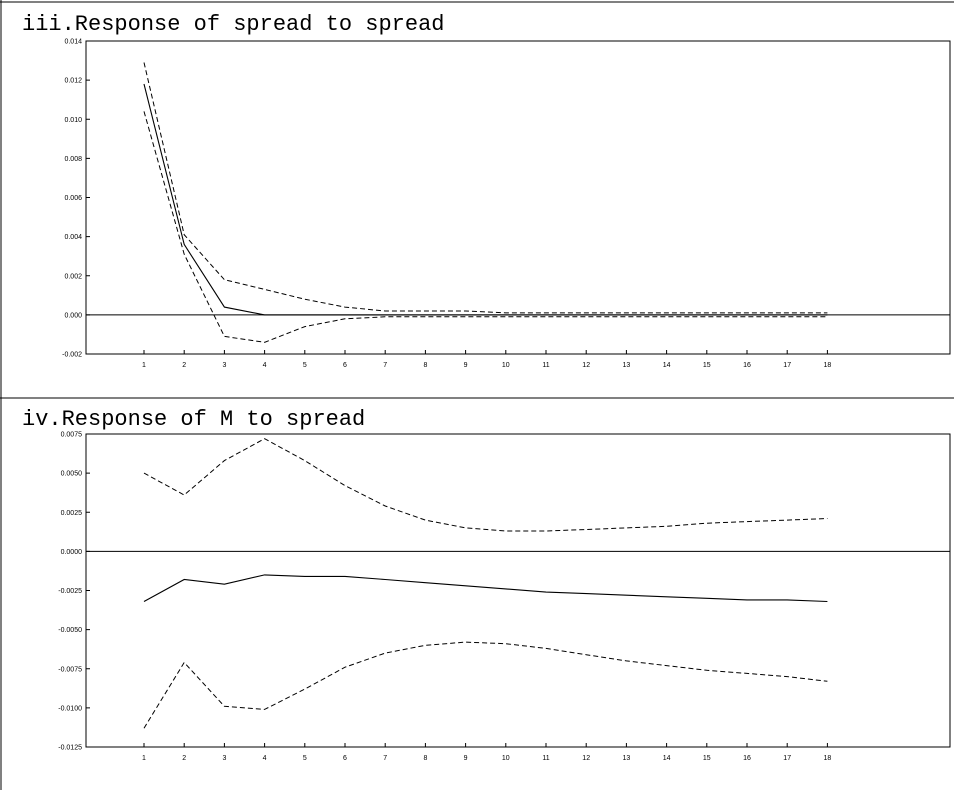 Image resolution: width=954 pixels, height=790 pixels. I want to click on panel-iii-x-tick-label: 15, so click(707, 365).